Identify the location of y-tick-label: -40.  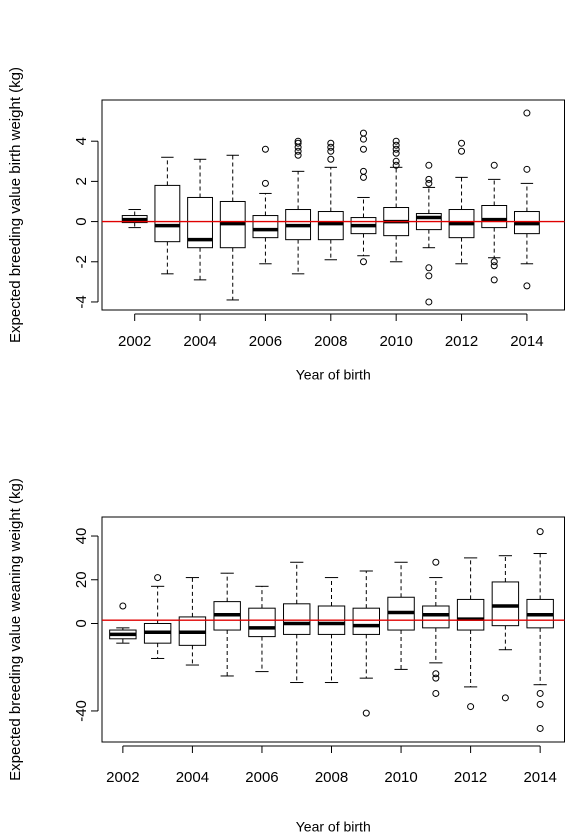
(81, 711).